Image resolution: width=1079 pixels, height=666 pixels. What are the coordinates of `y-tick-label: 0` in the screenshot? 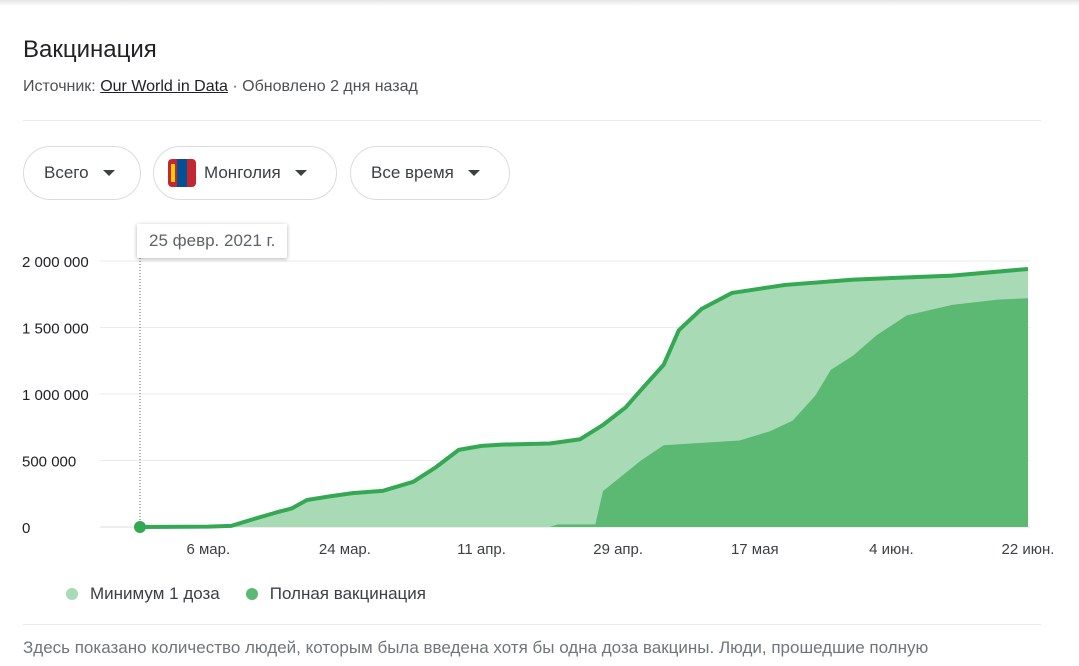 It's located at (26, 528).